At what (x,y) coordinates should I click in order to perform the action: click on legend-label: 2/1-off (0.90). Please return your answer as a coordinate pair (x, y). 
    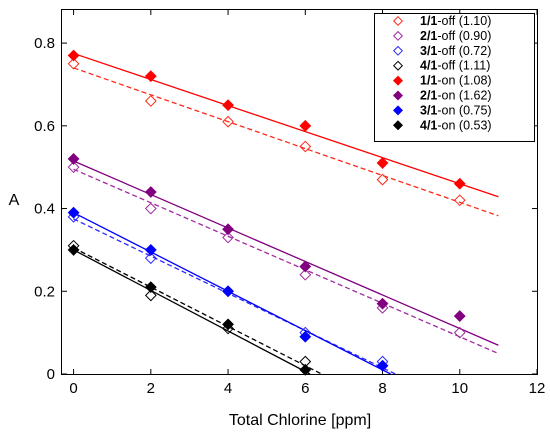
    Looking at the image, I should click on (455, 36).